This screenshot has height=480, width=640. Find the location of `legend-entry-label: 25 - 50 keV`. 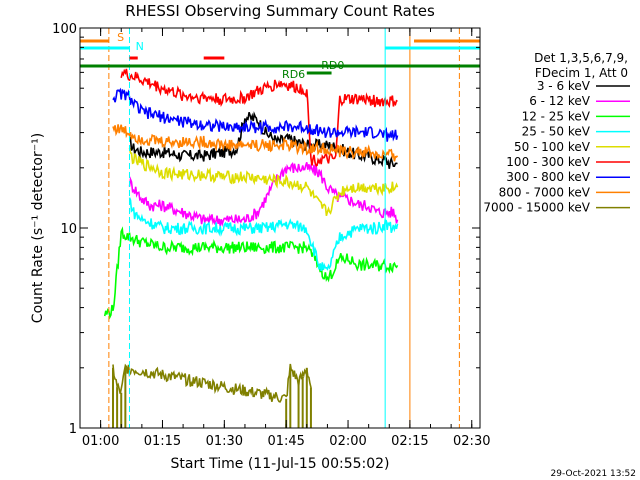

legend-entry-label: 25 - 50 keV is located at coordinates (556, 132).